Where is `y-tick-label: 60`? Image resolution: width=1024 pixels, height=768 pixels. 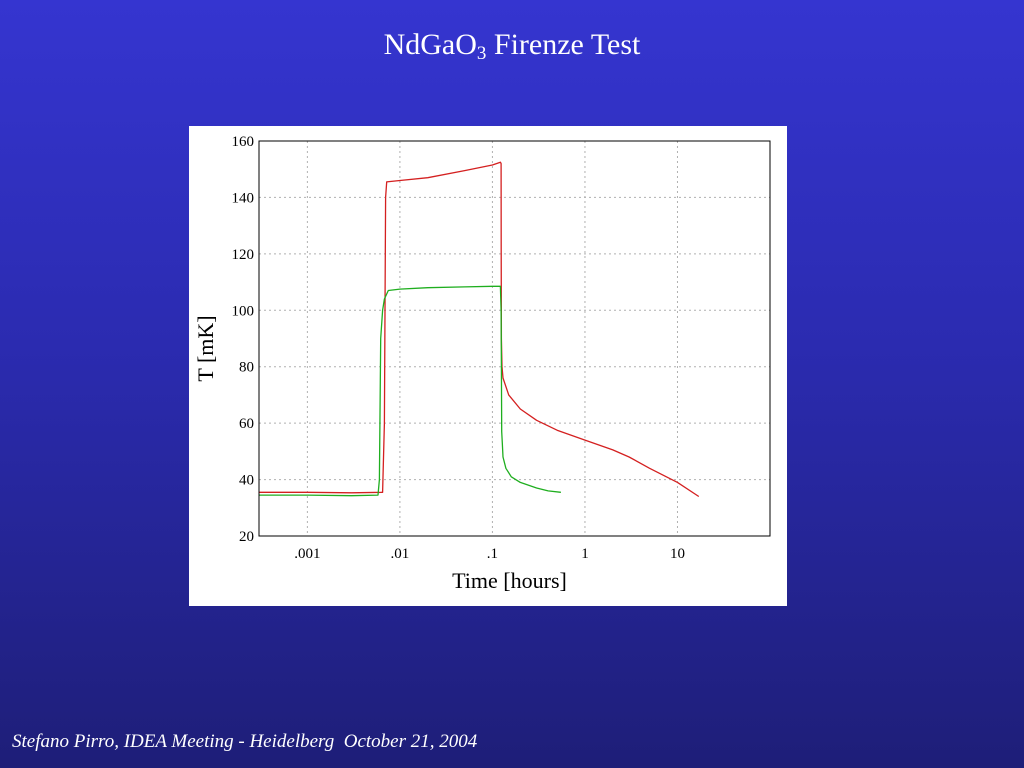 y-tick-label: 60 is located at coordinates (246, 424).